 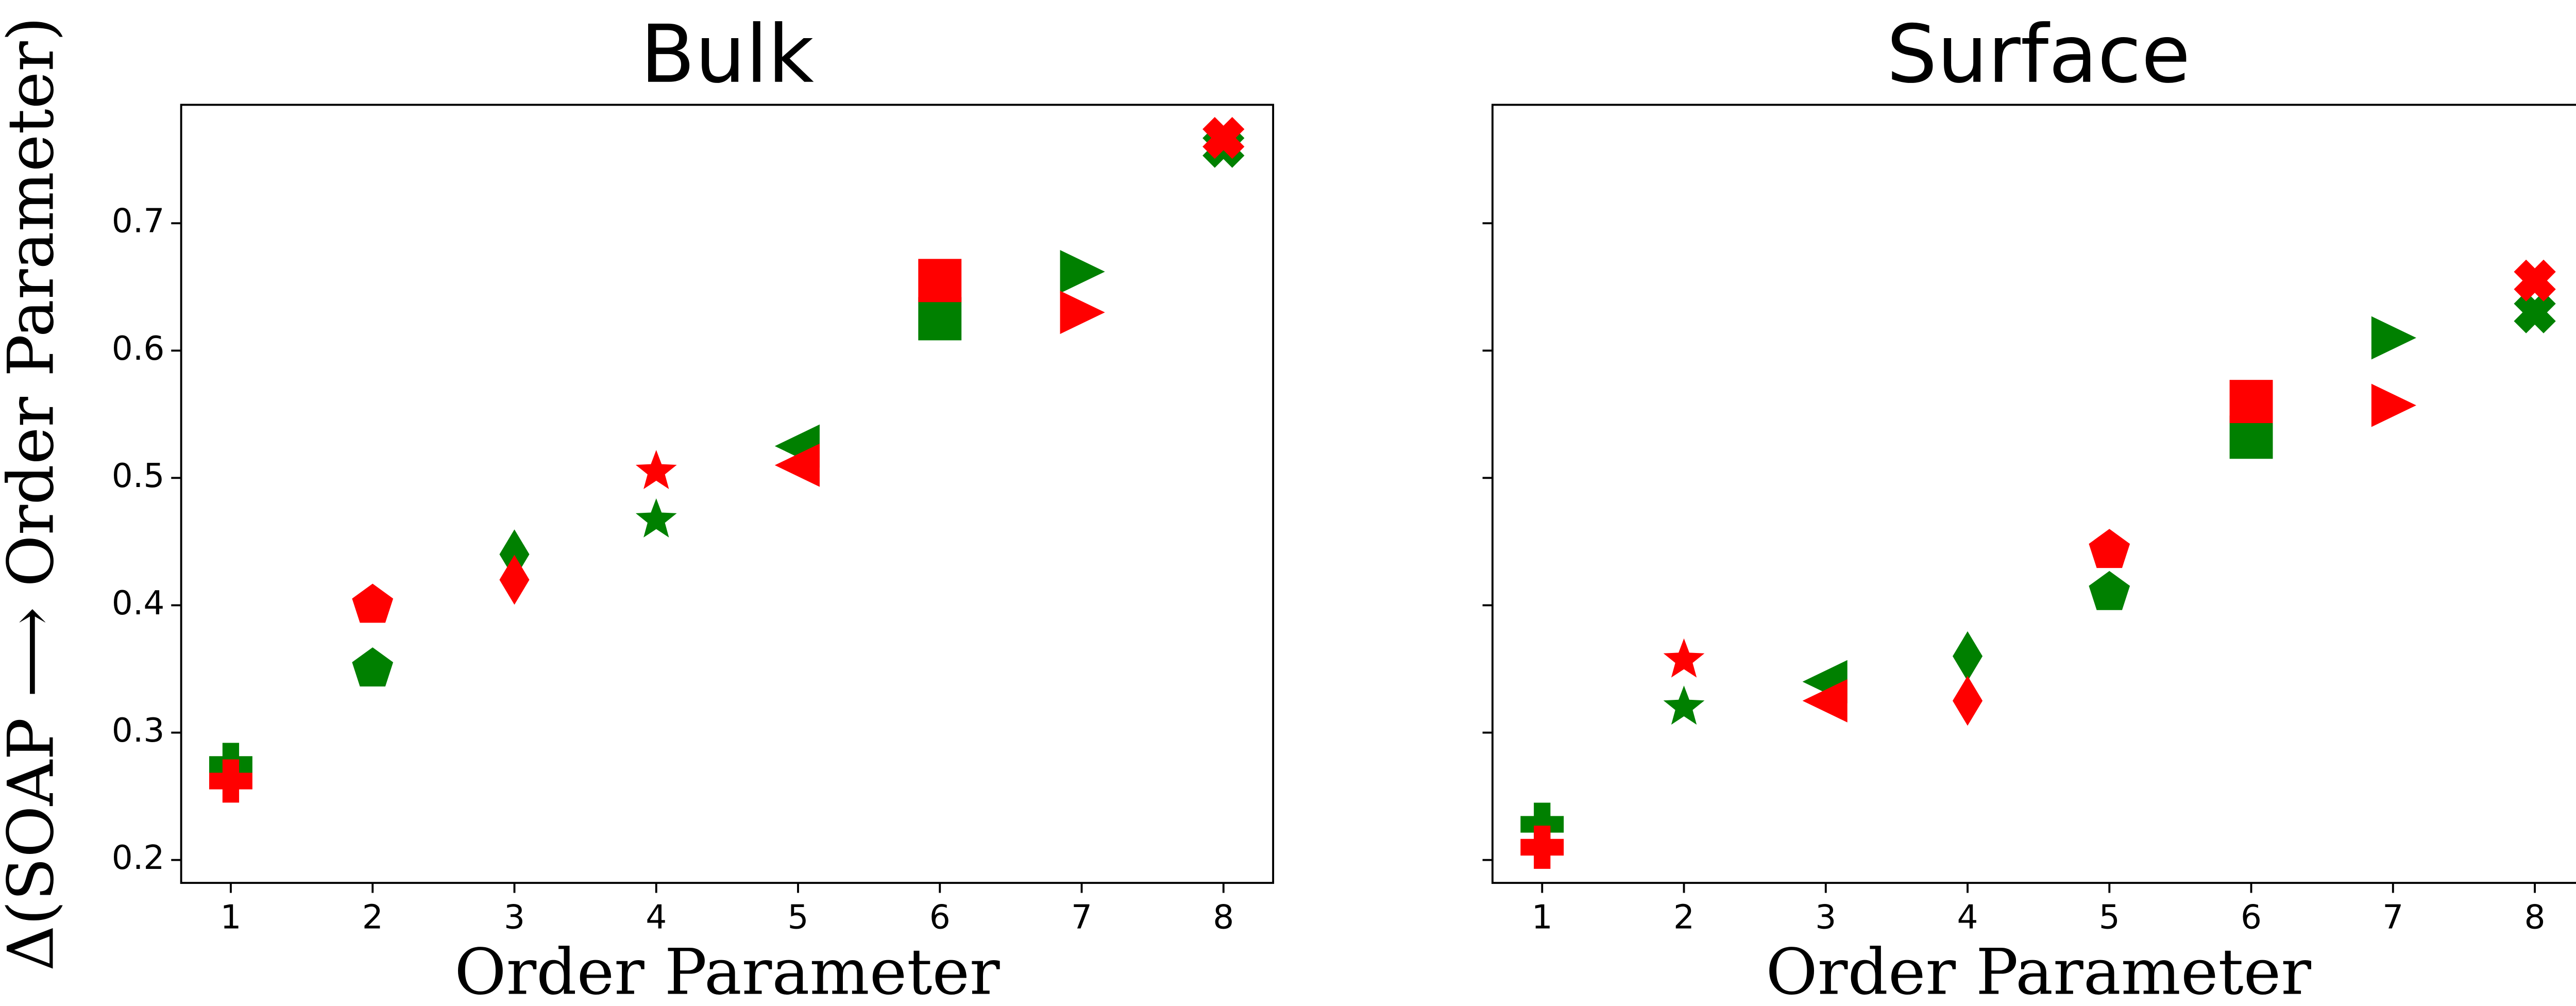 What do you see at coordinates (138, 476) in the screenshot?
I see `y-tick-label: 0.5` at bounding box center [138, 476].